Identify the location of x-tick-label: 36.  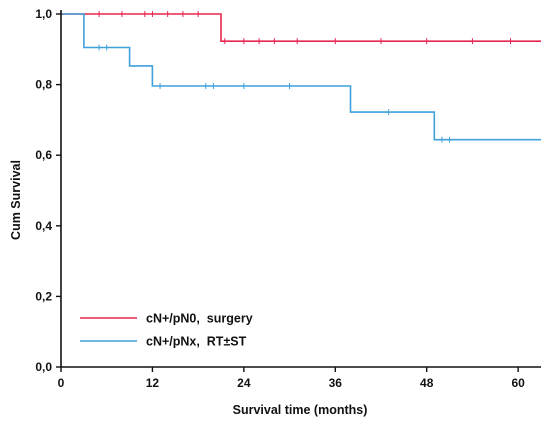
(336, 383).